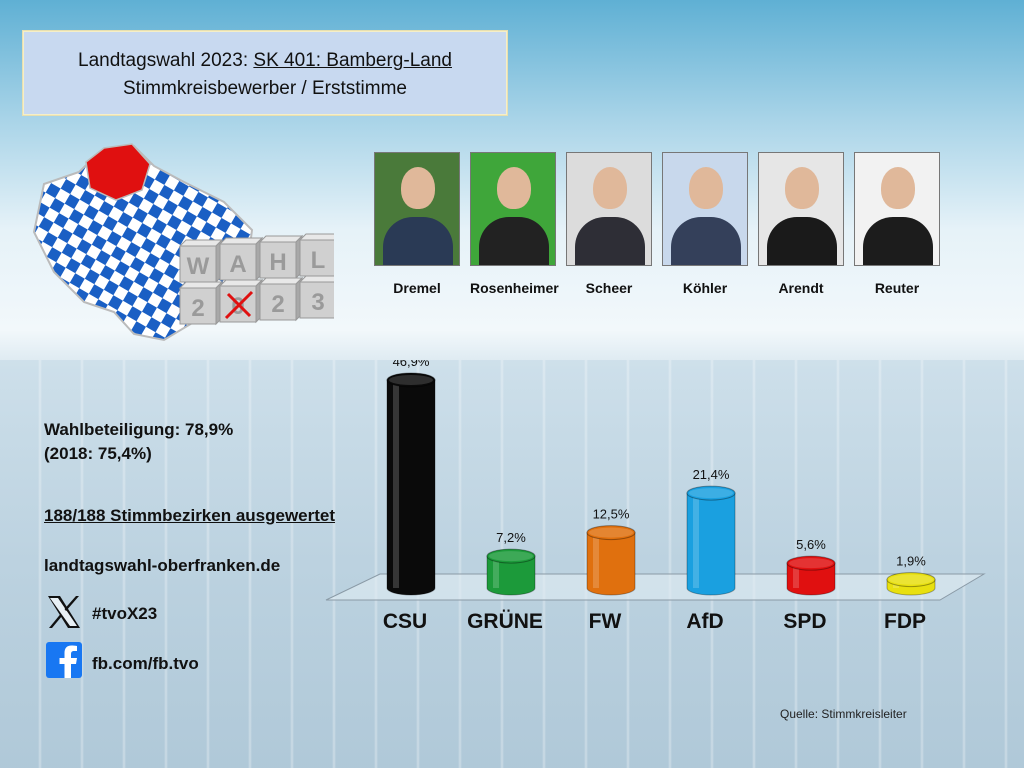 The width and height of the screenshot is (1024, 768). Describe the element at coordinates (118, 172) in the screenshot. I see `oberfranken-region` at that location.